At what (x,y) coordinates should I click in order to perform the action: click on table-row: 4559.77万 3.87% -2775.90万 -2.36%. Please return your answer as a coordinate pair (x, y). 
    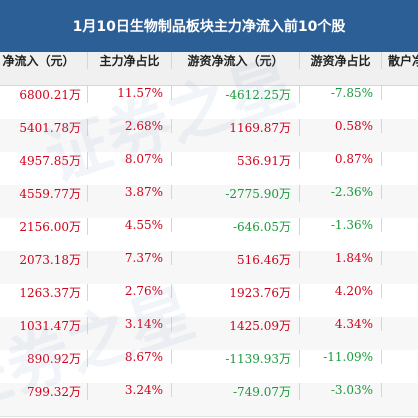
    Looking at the image, I should click on (209, 202).